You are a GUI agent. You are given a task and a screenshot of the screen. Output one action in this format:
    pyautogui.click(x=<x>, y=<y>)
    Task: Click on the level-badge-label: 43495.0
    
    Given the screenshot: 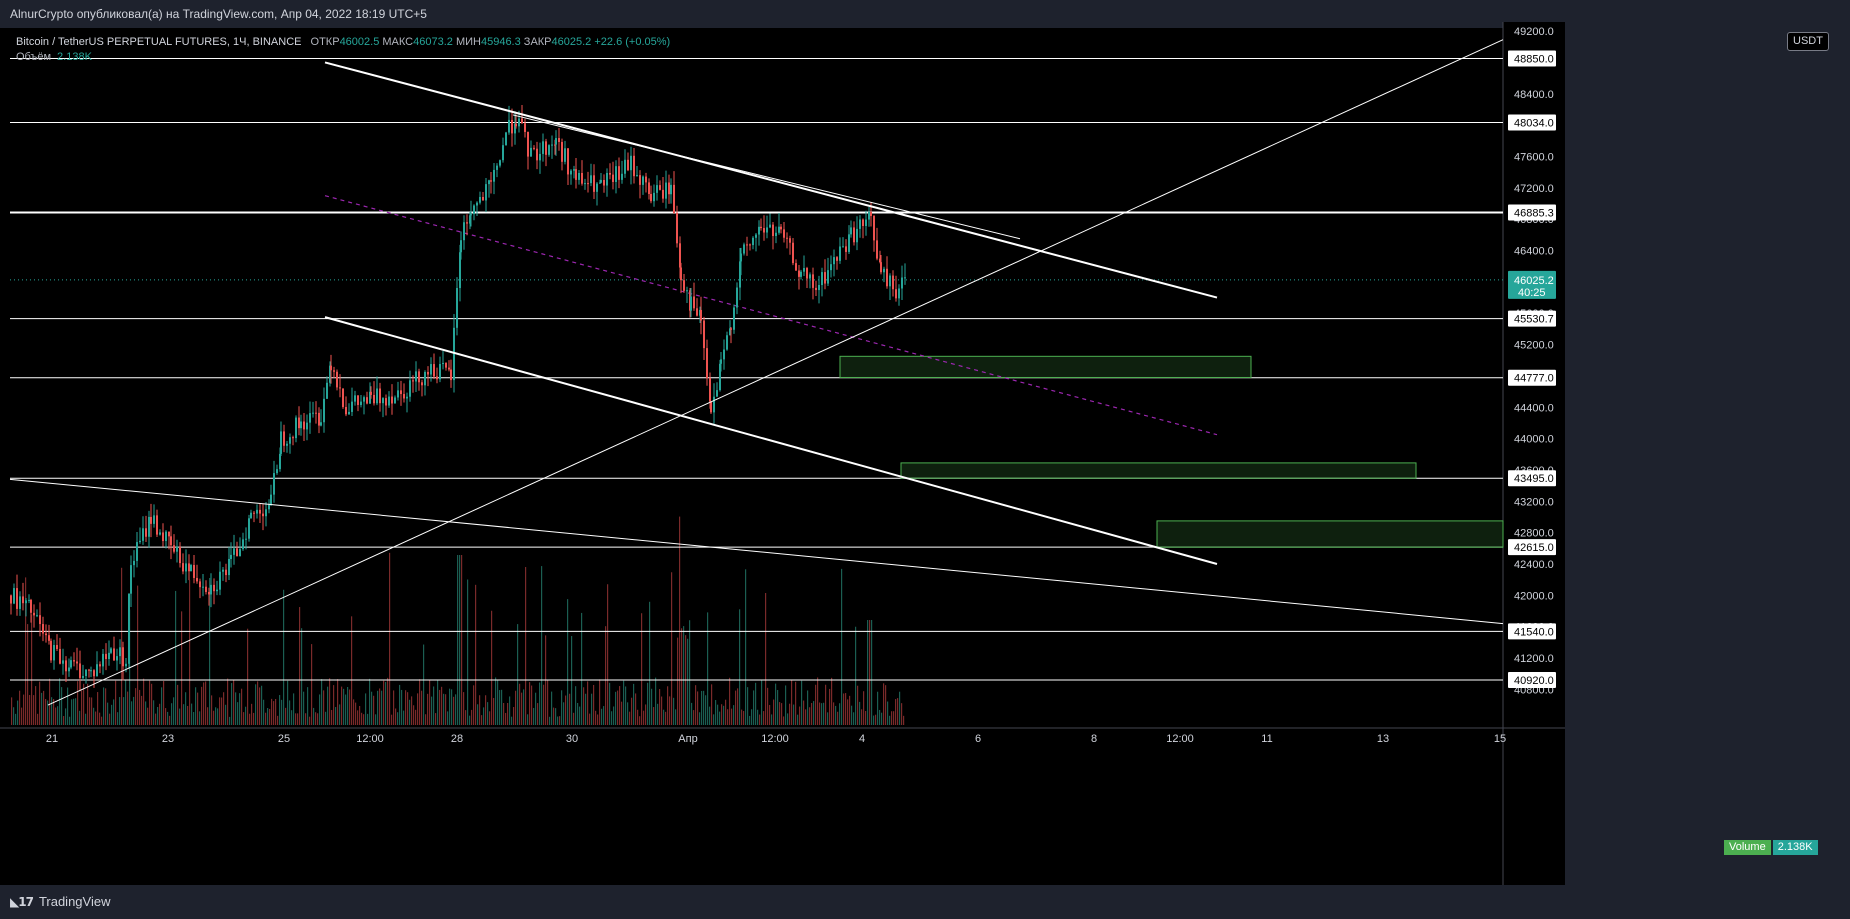 What is the action you would take?
    pyautogui.click(x=1534, y=479)
    